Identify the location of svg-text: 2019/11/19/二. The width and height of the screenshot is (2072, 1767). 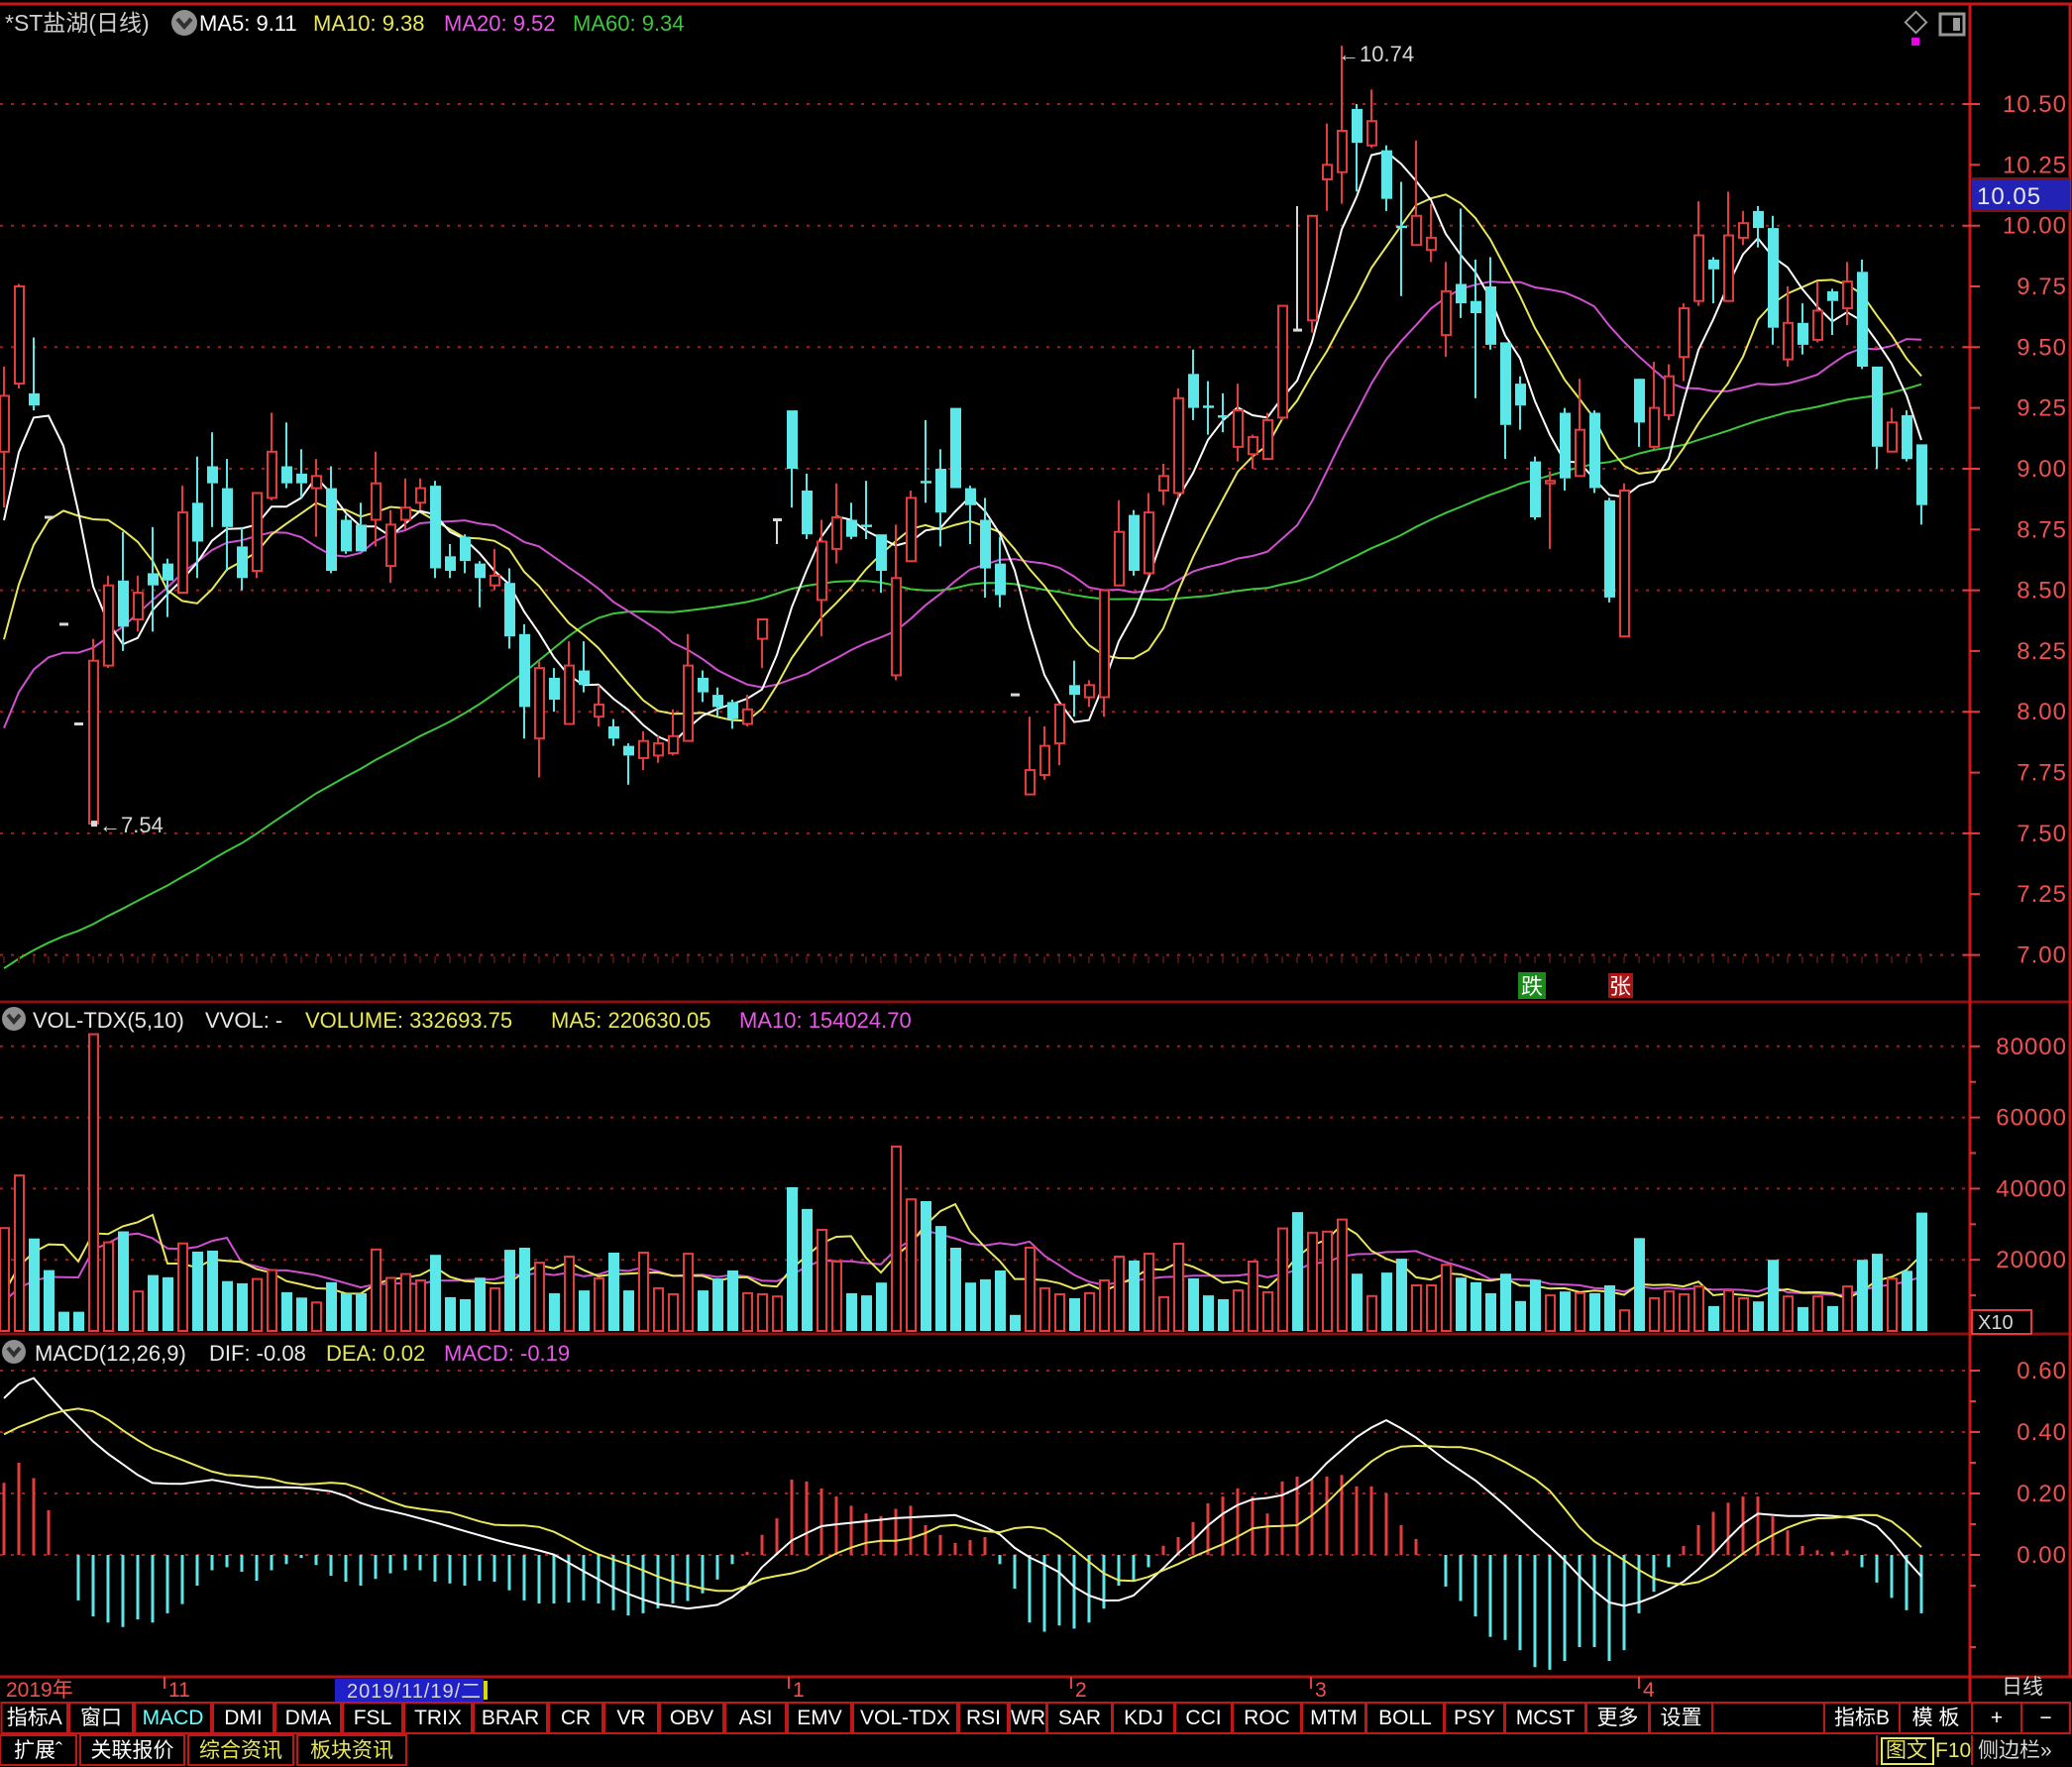
(414, 1692).